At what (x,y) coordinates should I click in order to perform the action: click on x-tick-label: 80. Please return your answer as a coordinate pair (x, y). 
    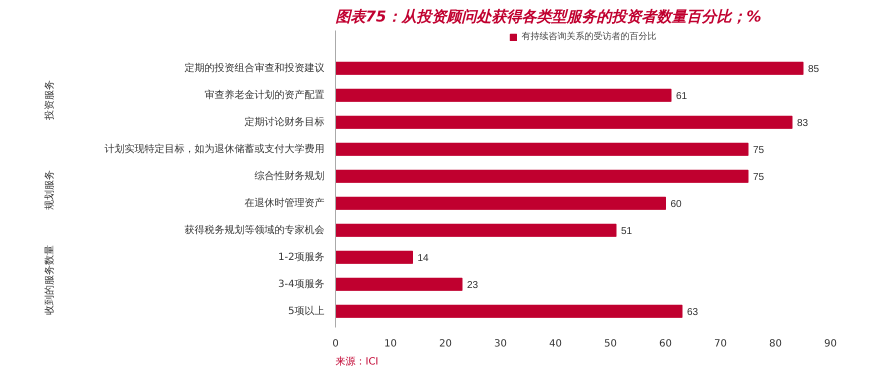
    Looking at the image, I should click on (775, 344).